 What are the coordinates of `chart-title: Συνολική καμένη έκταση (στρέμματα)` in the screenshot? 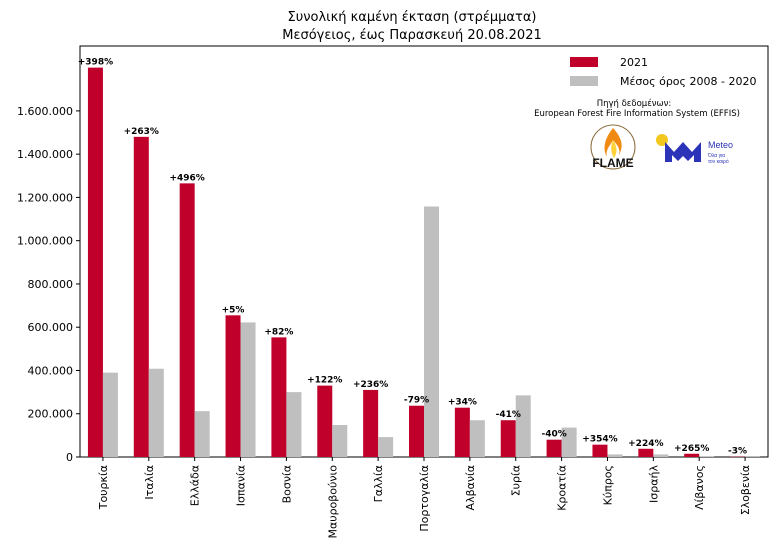 It's located at (412, 17).